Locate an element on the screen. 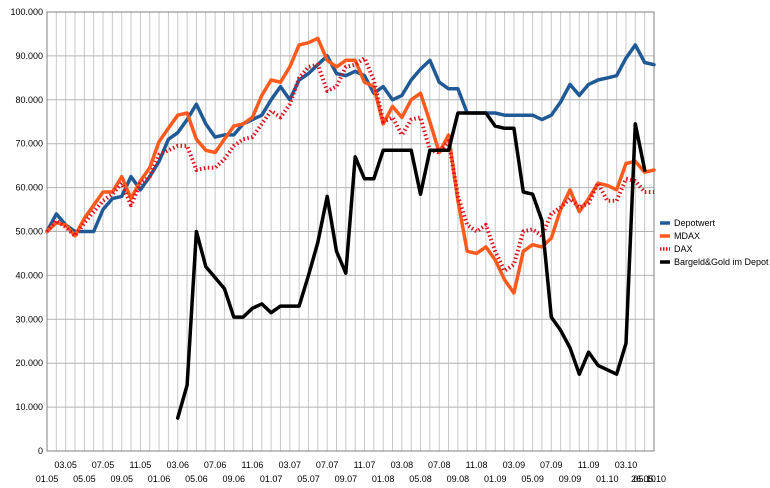  x-tick-label-top: 11.08 is located at coordinates (477, 465).